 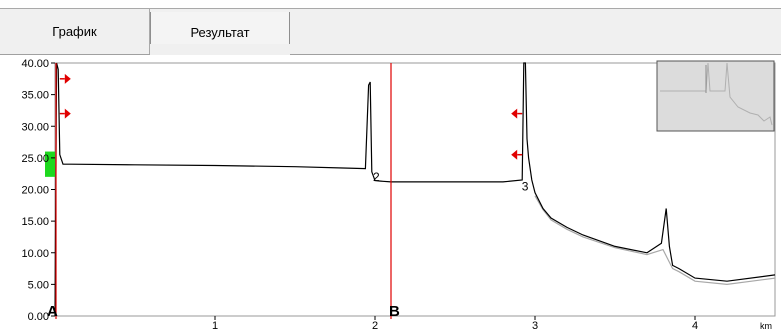 I want to click on y-tick-label: 35.00, so click(x=35, y=96).